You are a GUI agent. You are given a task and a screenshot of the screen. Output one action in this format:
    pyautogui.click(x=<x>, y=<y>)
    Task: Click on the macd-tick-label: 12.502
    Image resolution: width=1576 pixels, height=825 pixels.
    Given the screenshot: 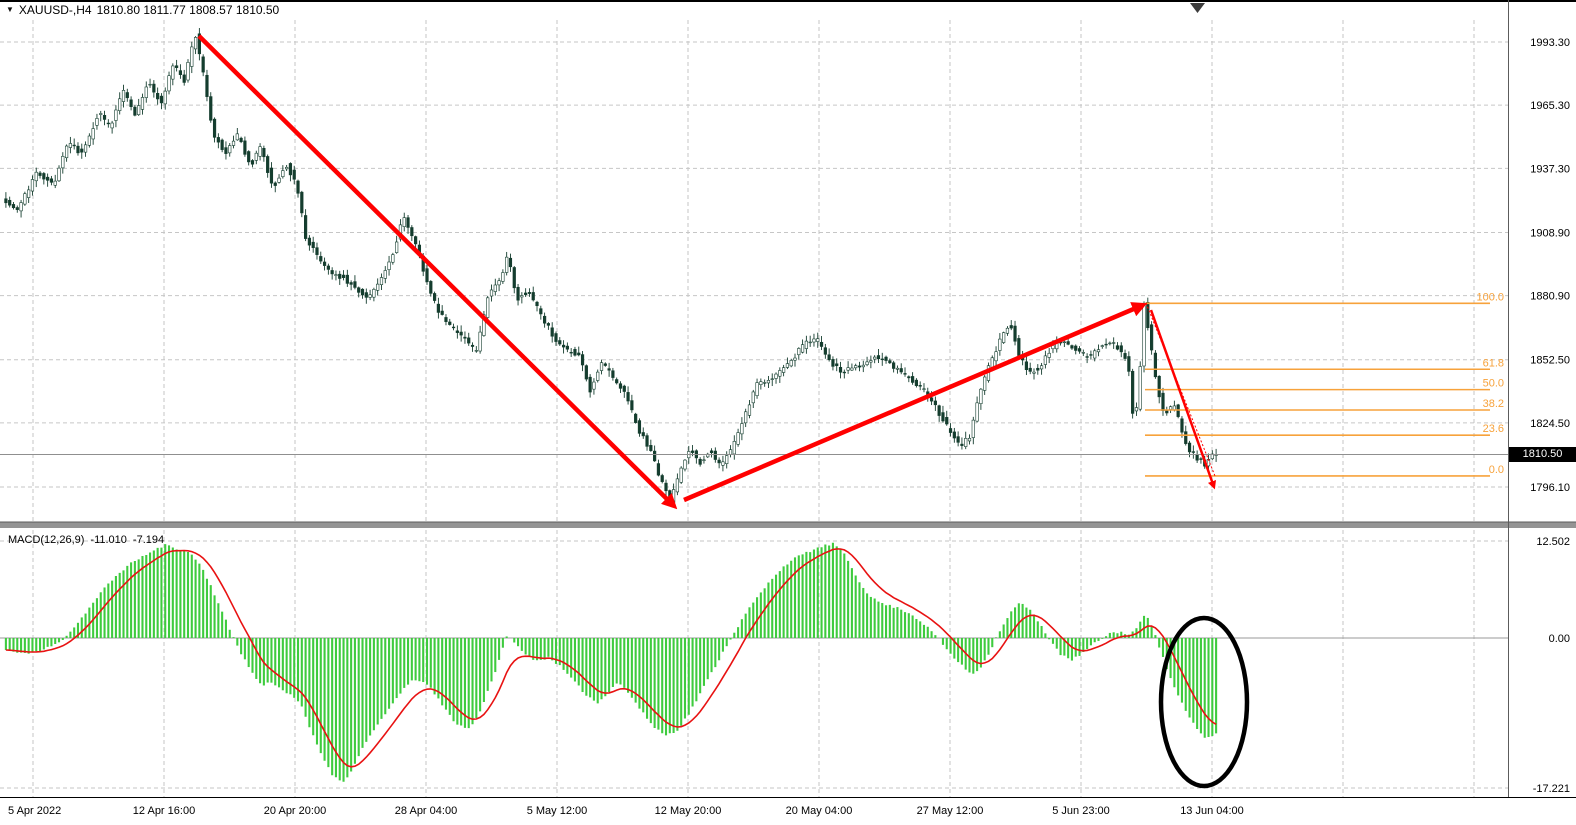 What is the action you would take?
    pyautogui.click(x=1553, y=542)
    